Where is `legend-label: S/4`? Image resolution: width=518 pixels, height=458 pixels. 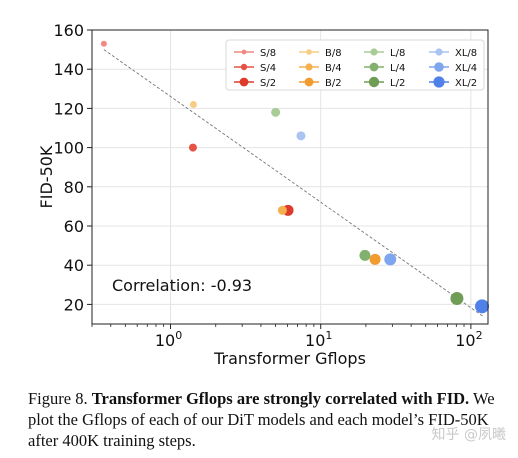 legend-label: S/4 is located at coordinates (268, 68).